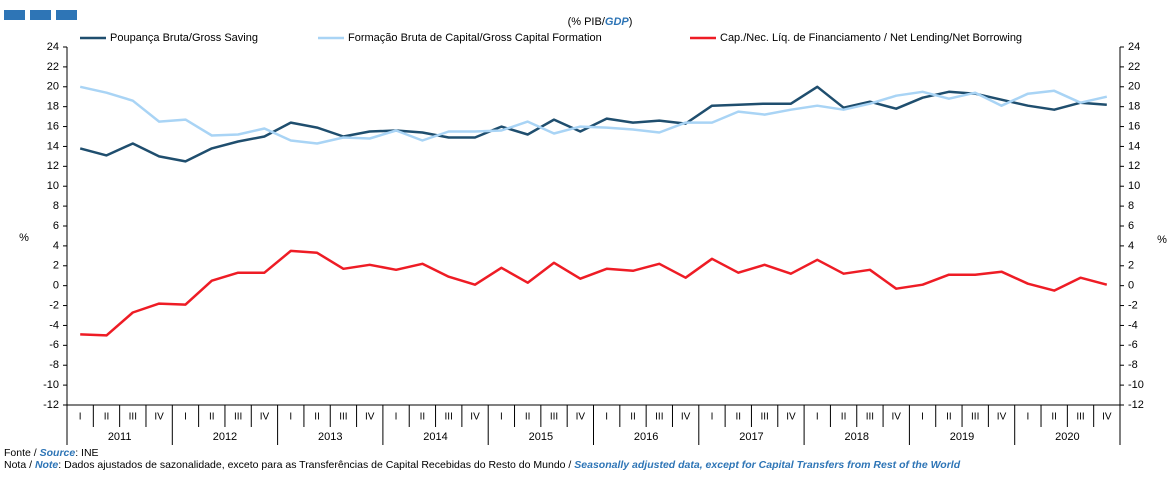 The height and width of the screenshot is (484, 1173). I want to click on y2-tick-label: 10, so click(1134, 186).